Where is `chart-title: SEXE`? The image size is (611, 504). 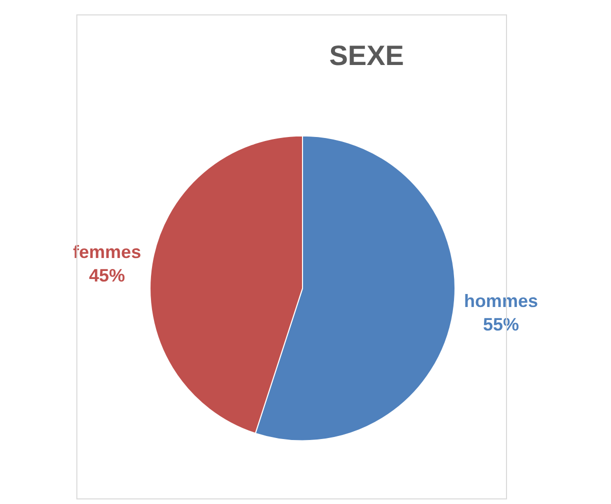 chart-title: SEXE is located at coordinates (366, 56).